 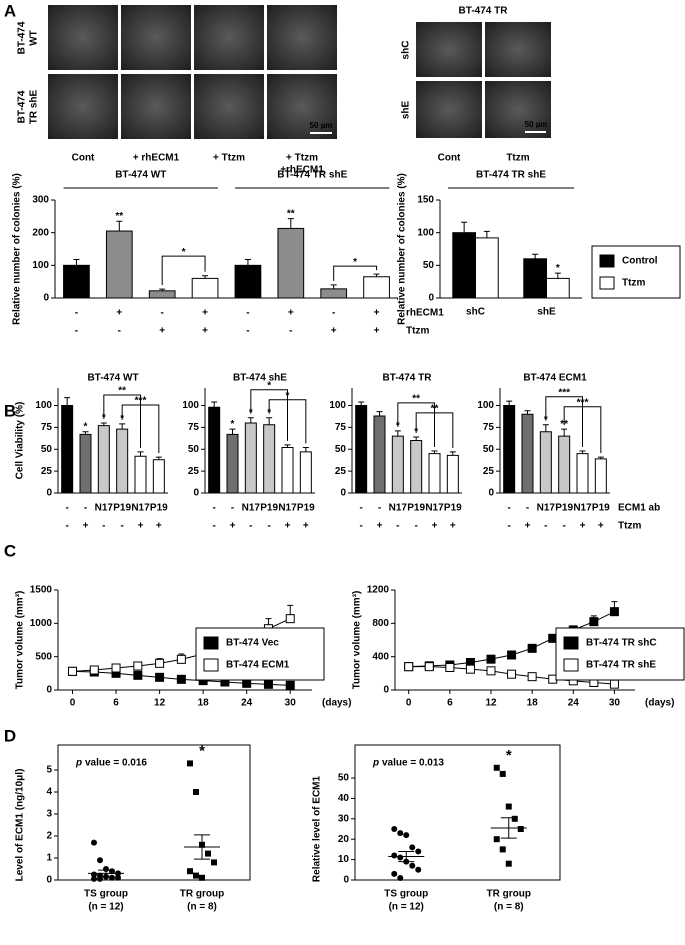 I want to click on x-tick-label: (n = 12), so click(x=406, y=907).